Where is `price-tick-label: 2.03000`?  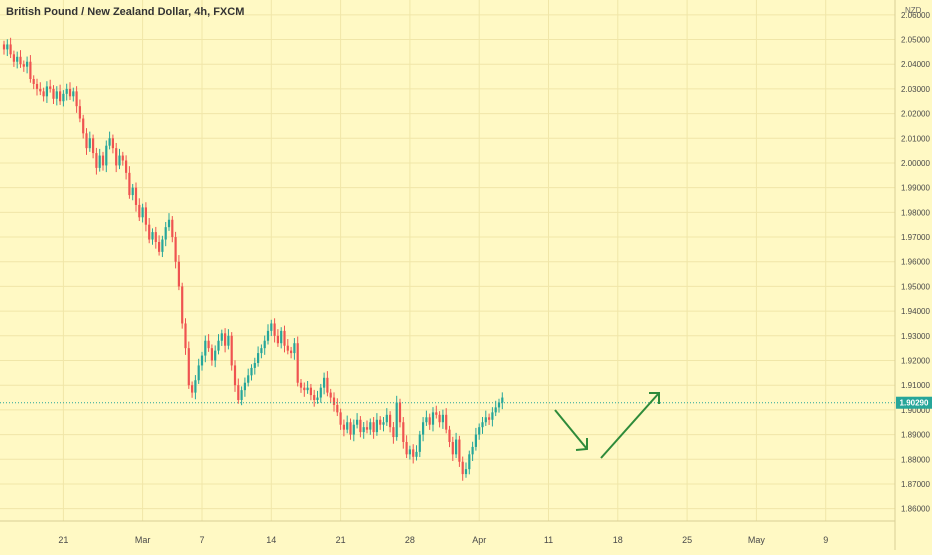 price-tick-label: 2.03000 is located at coordinates (915, 89).